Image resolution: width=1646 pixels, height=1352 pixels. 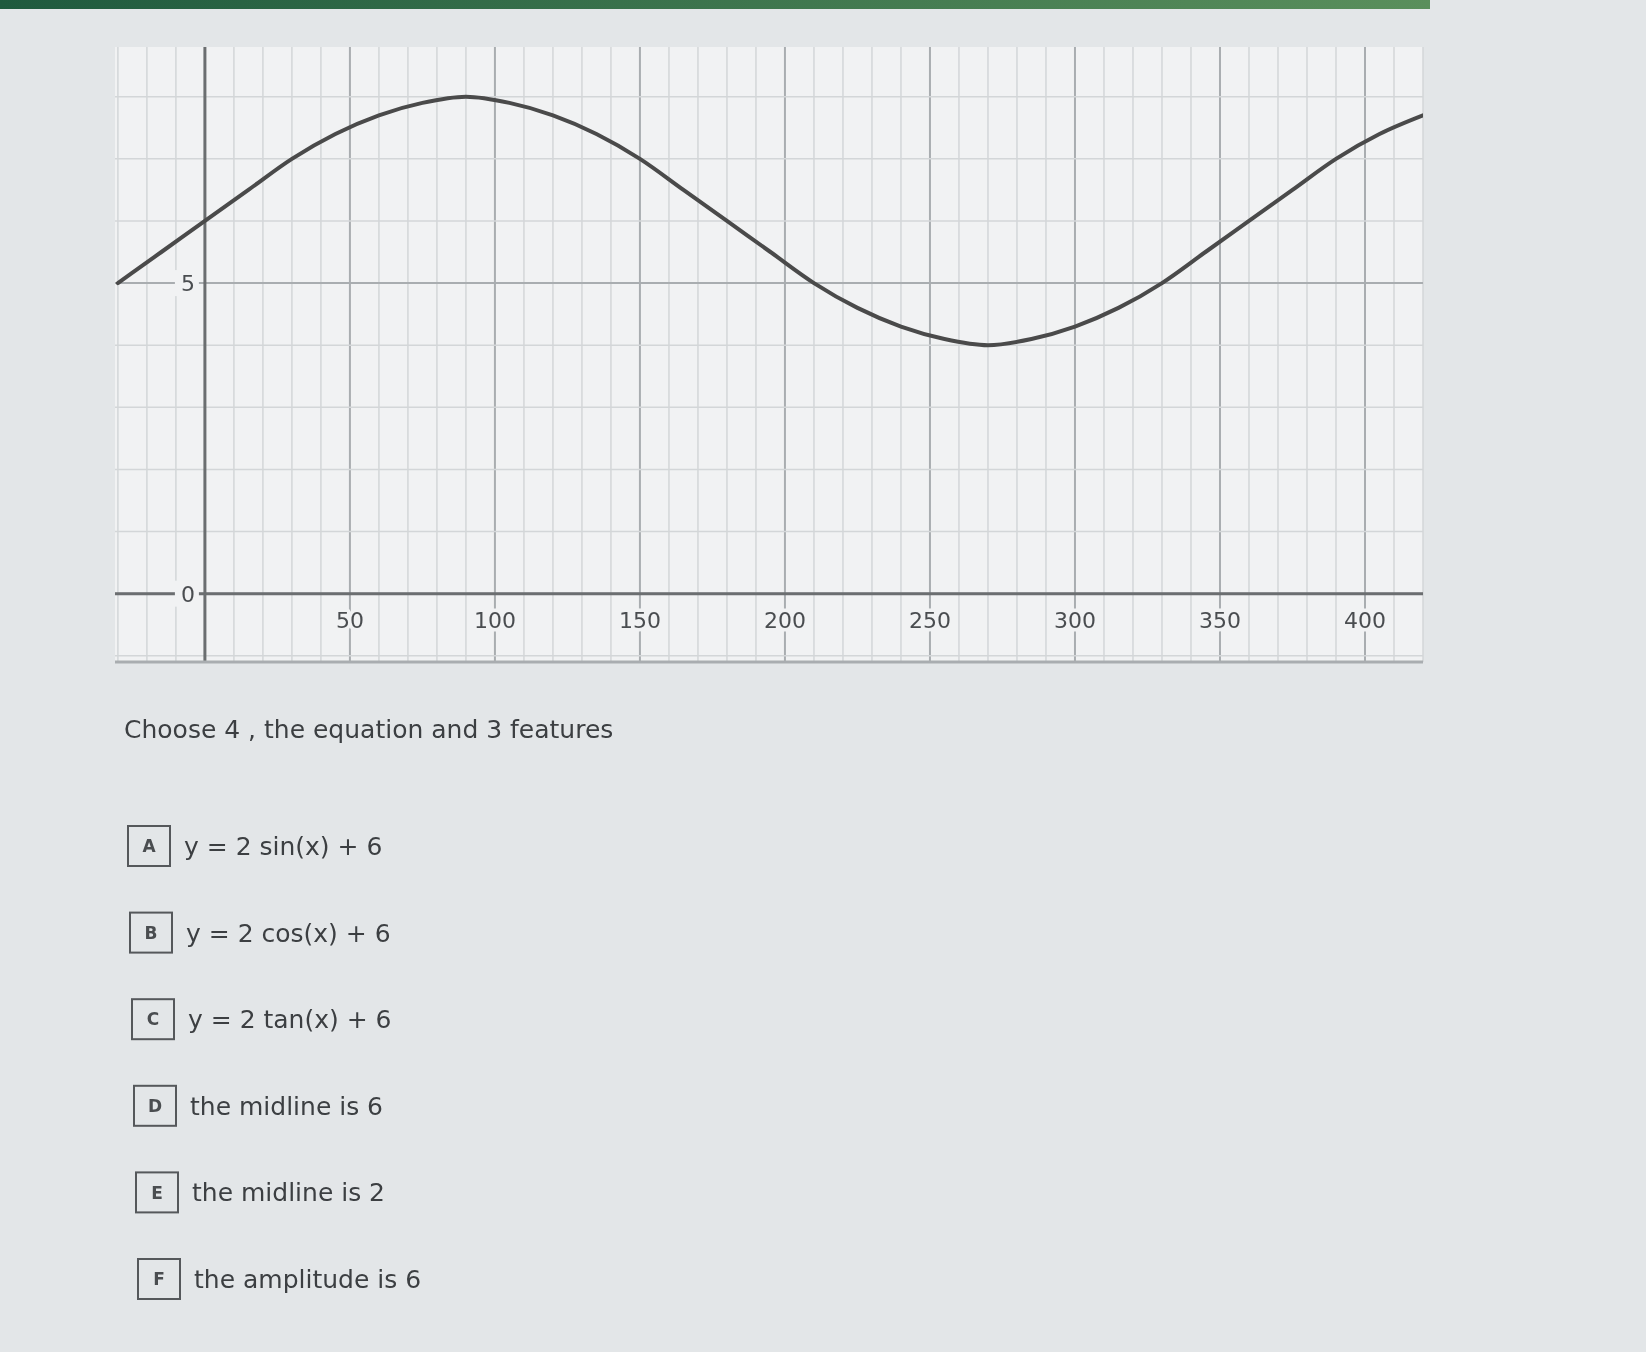 What do you see at coordinates (287, 1106) in the screenshot?
I see `text: the midline is 6` at bounding box center [287, 1106].